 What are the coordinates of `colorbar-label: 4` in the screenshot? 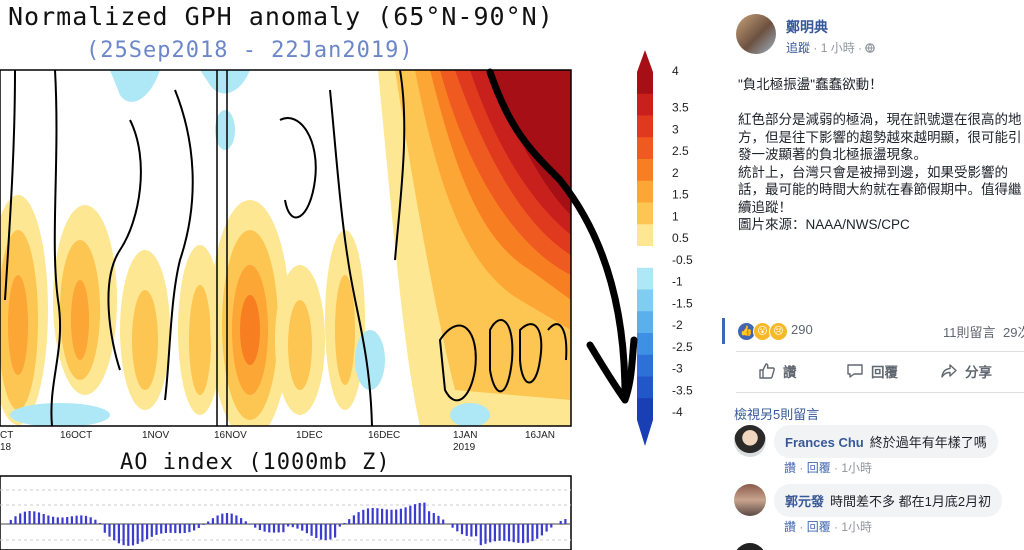 It's located at (675, 71).